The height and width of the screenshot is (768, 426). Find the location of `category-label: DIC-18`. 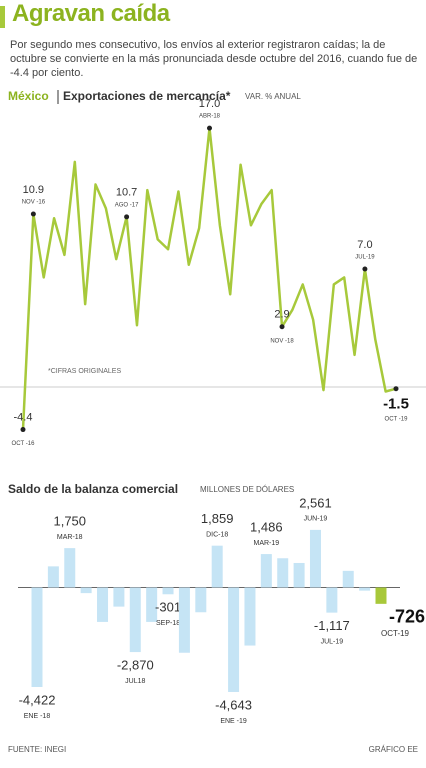

category-label: DIC-18 is located at coordinates (217, 535).